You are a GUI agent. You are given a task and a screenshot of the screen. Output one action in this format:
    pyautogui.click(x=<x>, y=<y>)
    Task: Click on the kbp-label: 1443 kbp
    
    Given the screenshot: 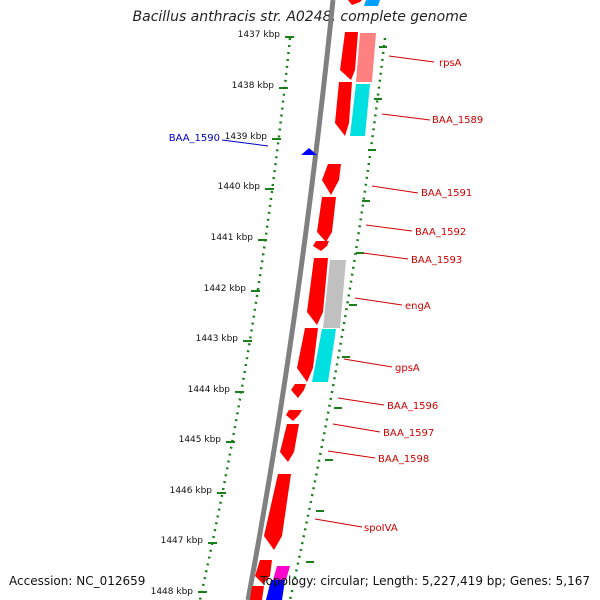 What is the action you would take?
    pyautogui.click(x=217, y=339)
    